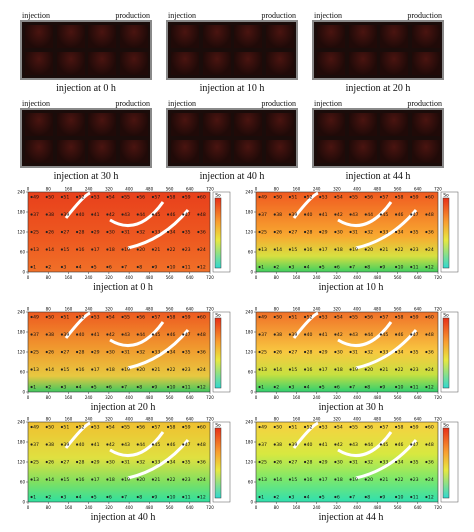 This screenshot has height=532, width=474. I want to click on well-label: 33, so click(157, 353).